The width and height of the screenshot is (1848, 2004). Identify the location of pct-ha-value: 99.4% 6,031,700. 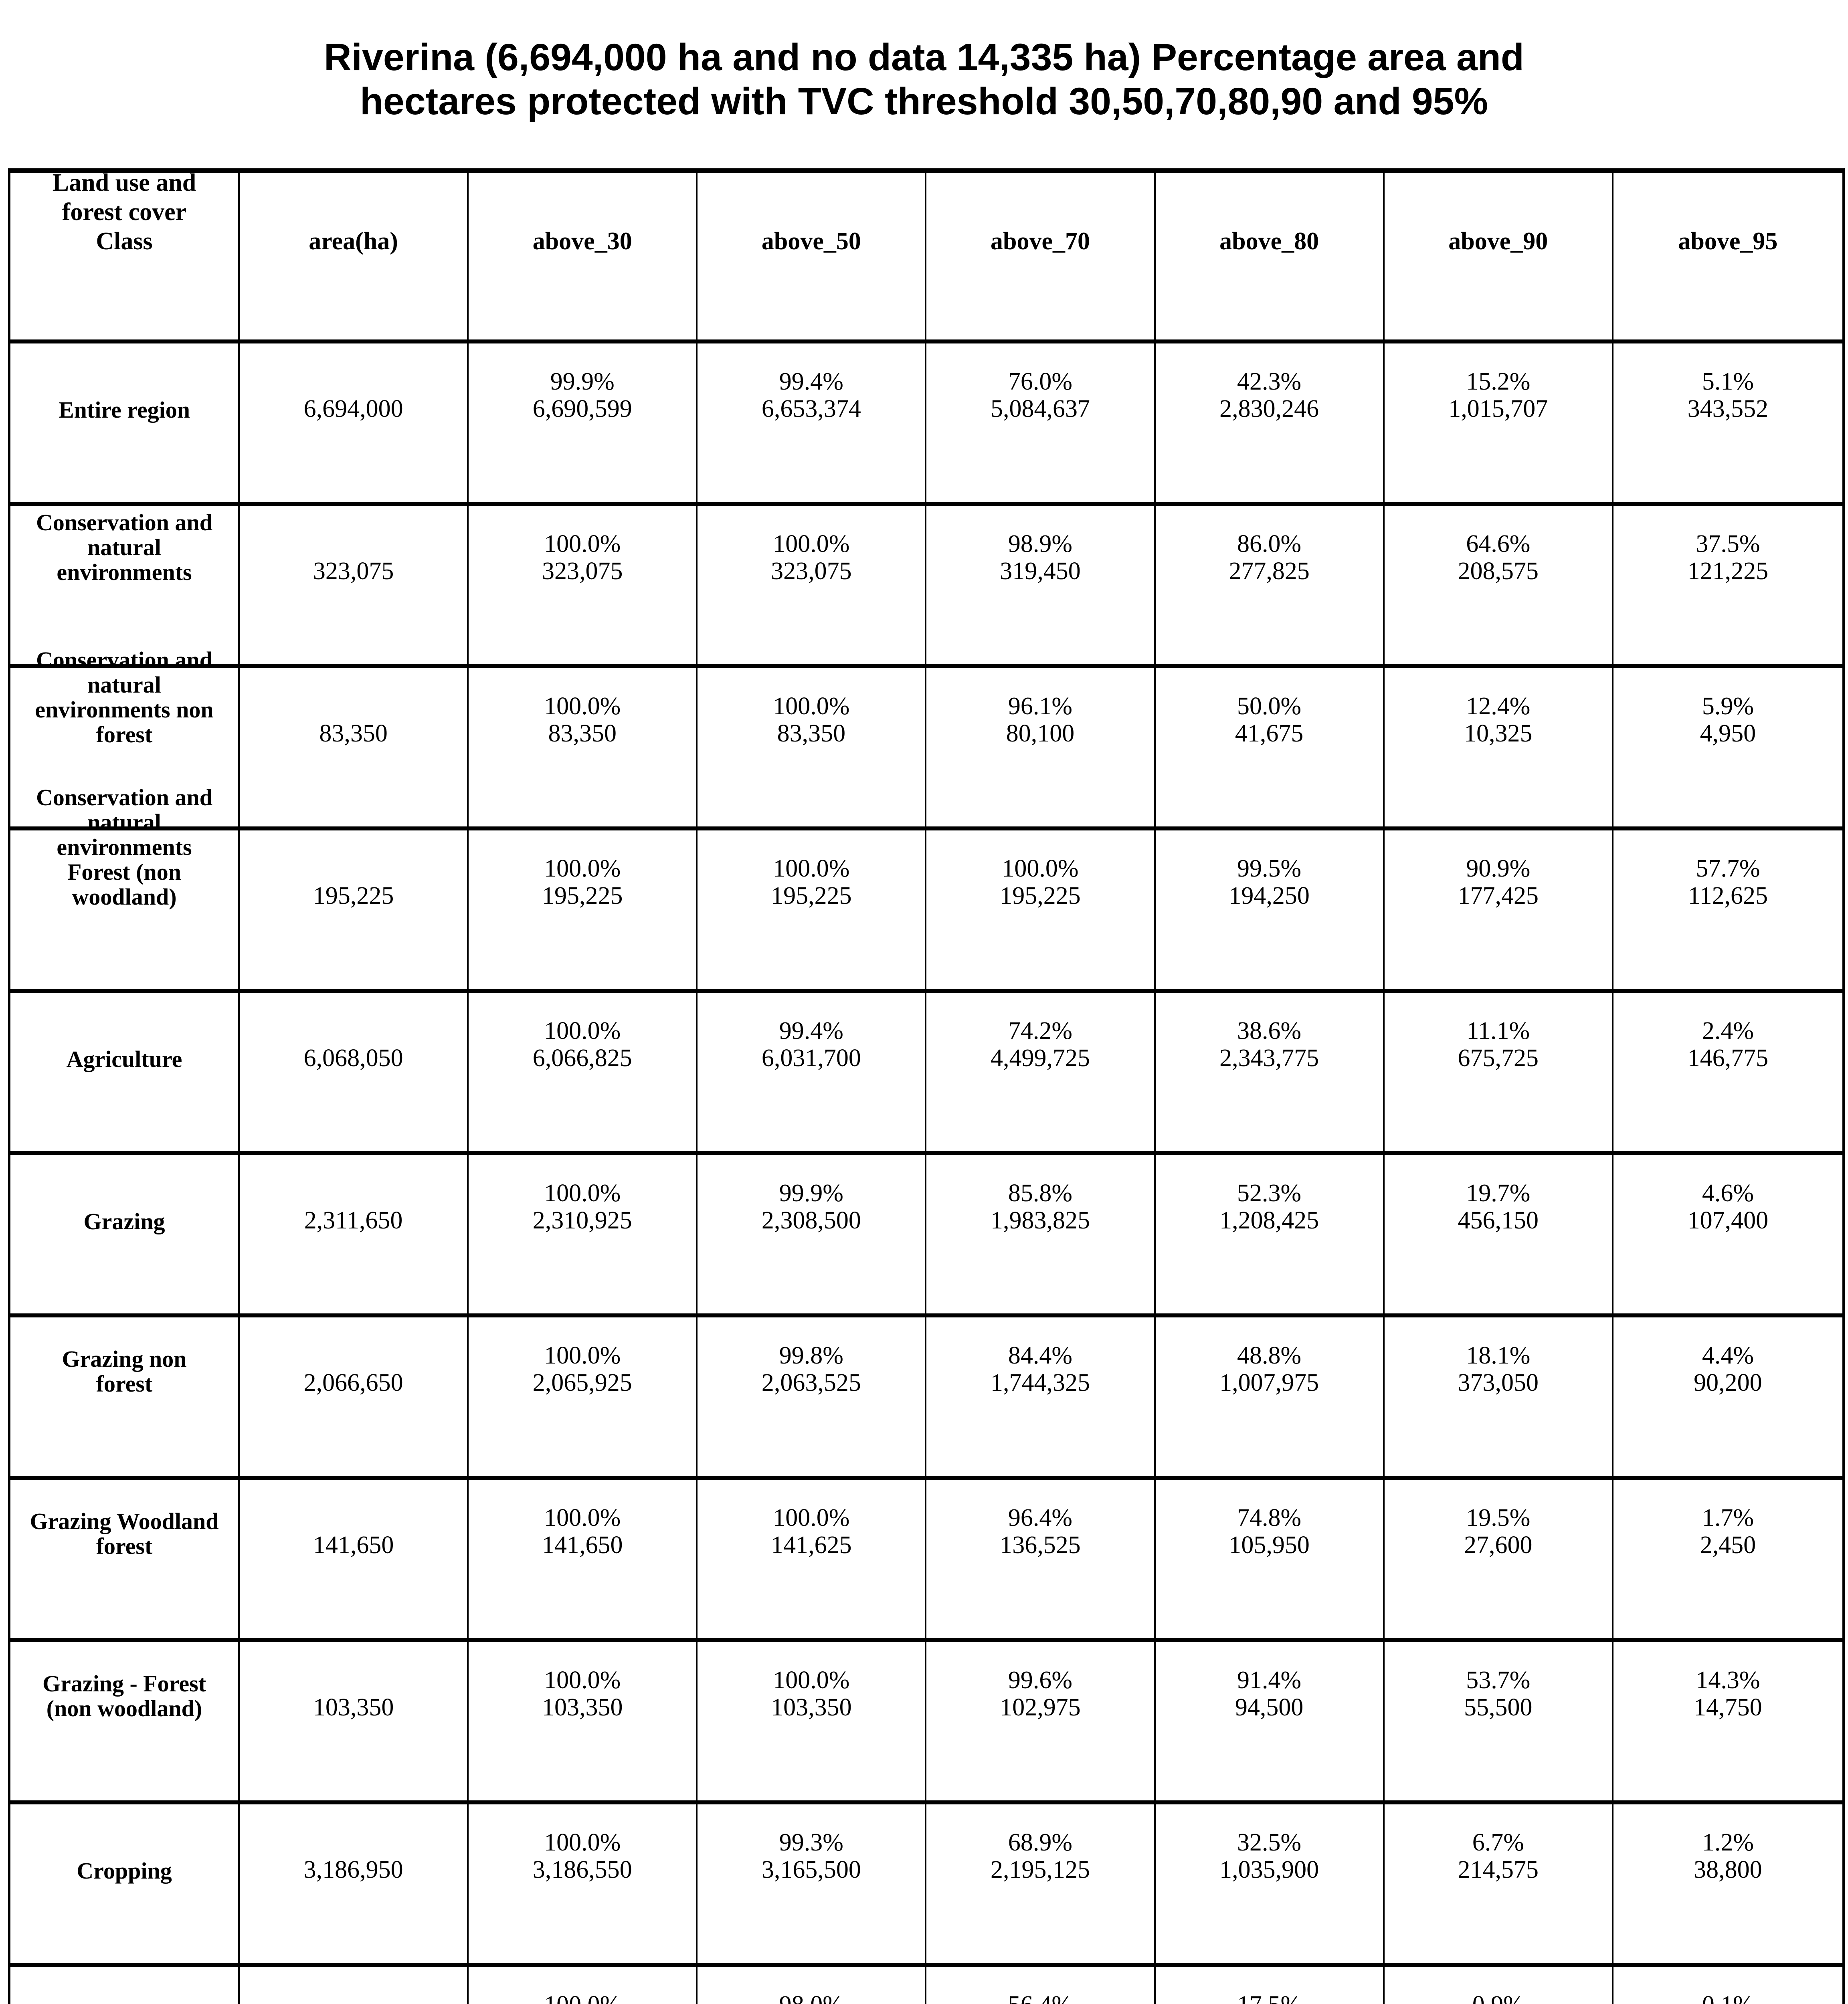
(811, 1044).